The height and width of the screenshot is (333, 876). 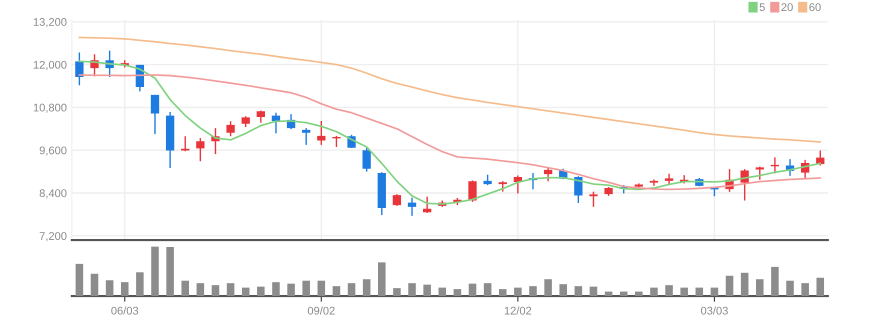 What do you see at coordinates (50, 108) in the screenshot?
I see `y-tick-label: 10,800` at bounding box center [50, 108].